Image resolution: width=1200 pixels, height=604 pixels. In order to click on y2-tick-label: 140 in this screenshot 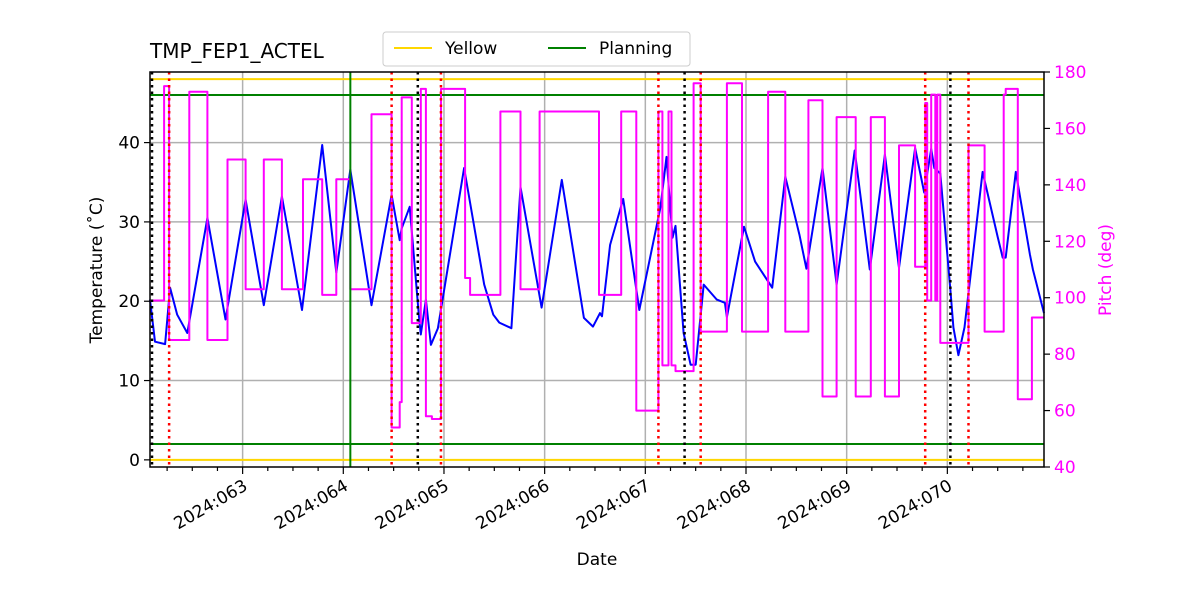, I will do `click(1070, 186)`.